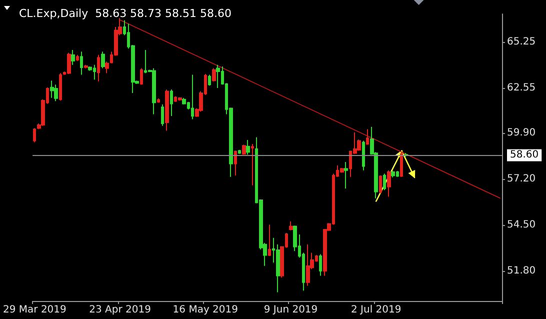 The height and width of the screenshot is (319, 546). Describe the element at coordinates (521, 133) in the screenshot. I see `y-tick-label: 59.90` at that location.